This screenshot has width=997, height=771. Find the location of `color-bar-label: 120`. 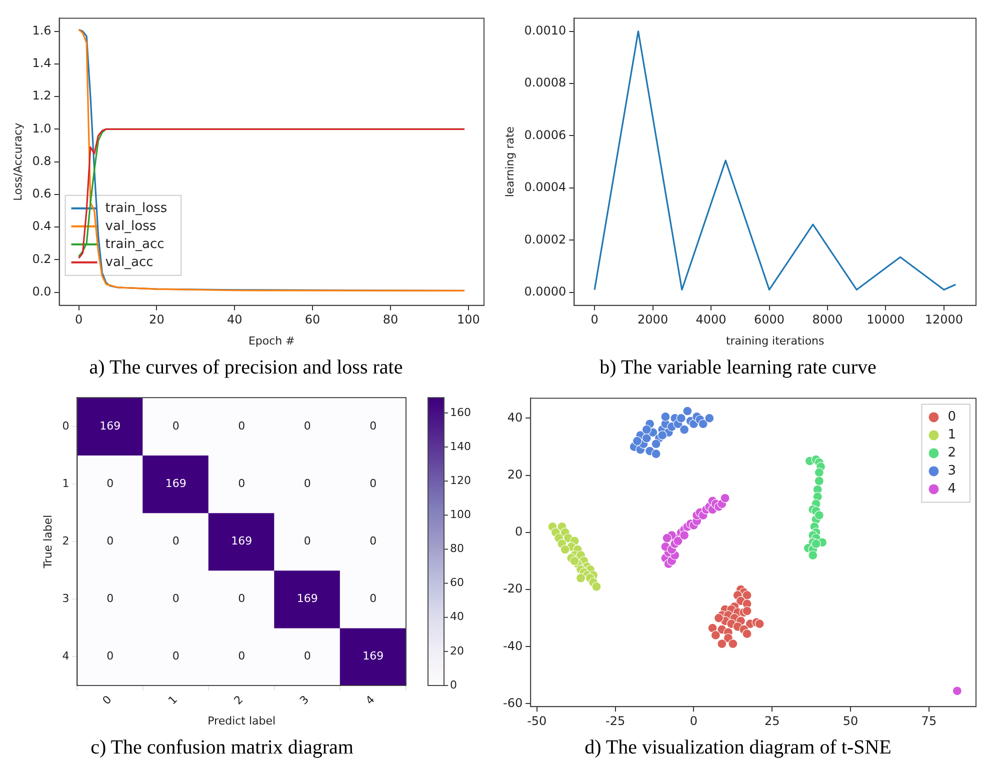

color-bar-label: 120 is located at coordinates (460, 480).